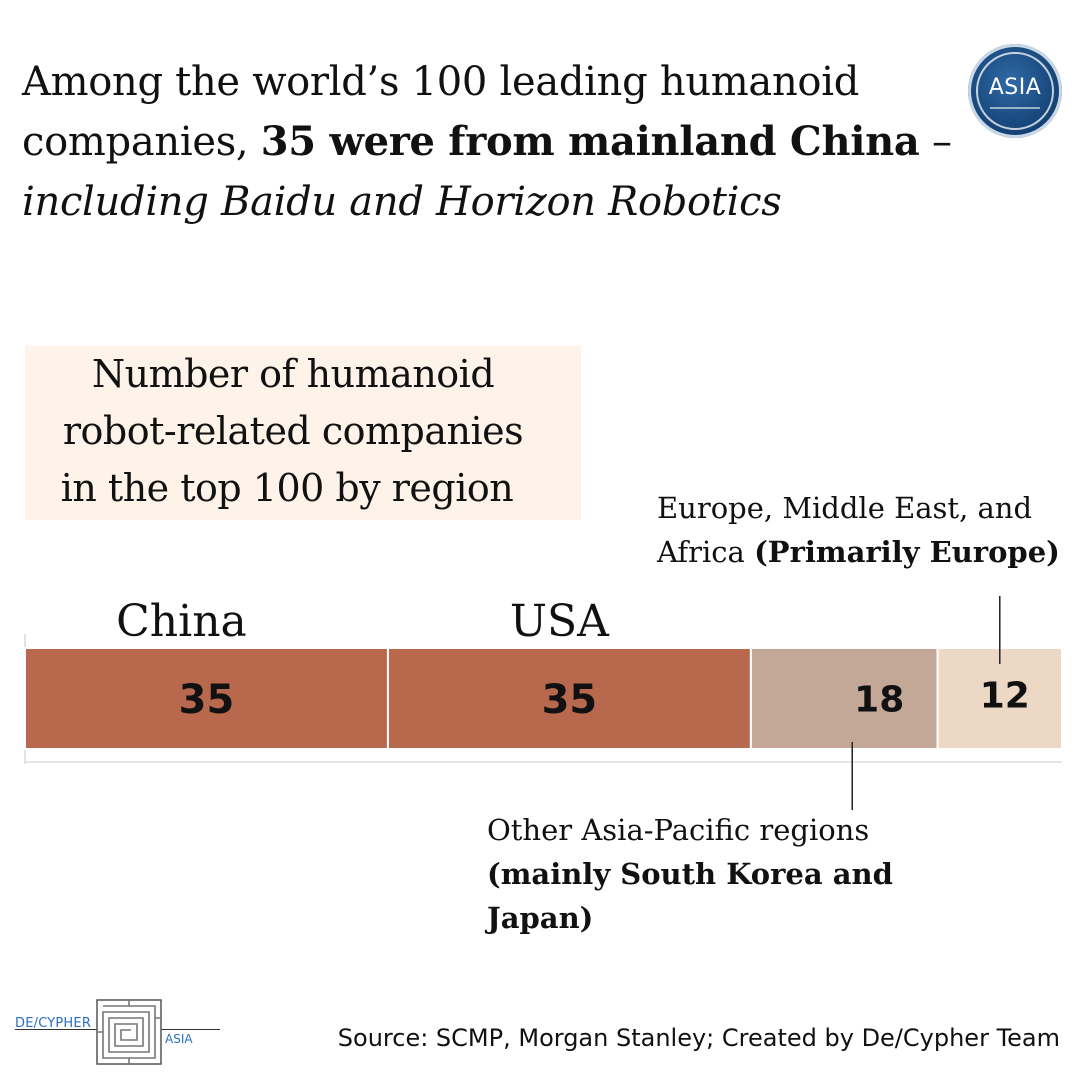 The image size is (1080, 1080). I want to click on subtitle-line-2: robot-related companies, so click(293, 431).